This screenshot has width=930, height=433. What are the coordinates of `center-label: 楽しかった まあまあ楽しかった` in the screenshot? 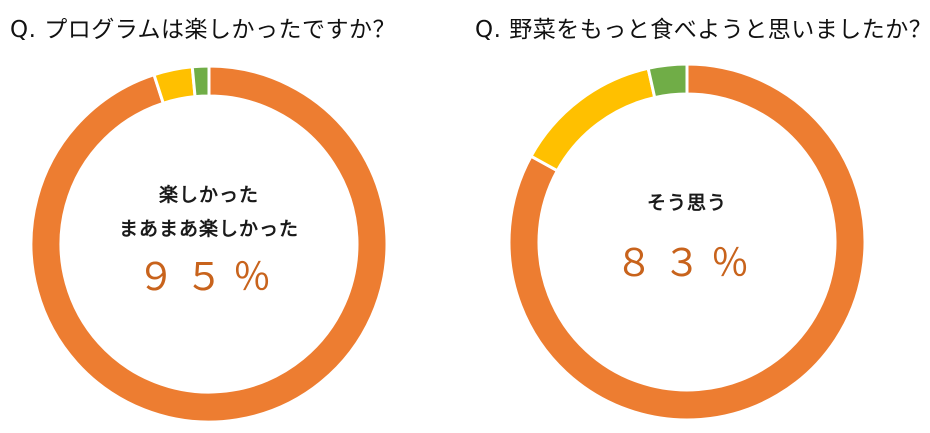 It's located at (209, 212).